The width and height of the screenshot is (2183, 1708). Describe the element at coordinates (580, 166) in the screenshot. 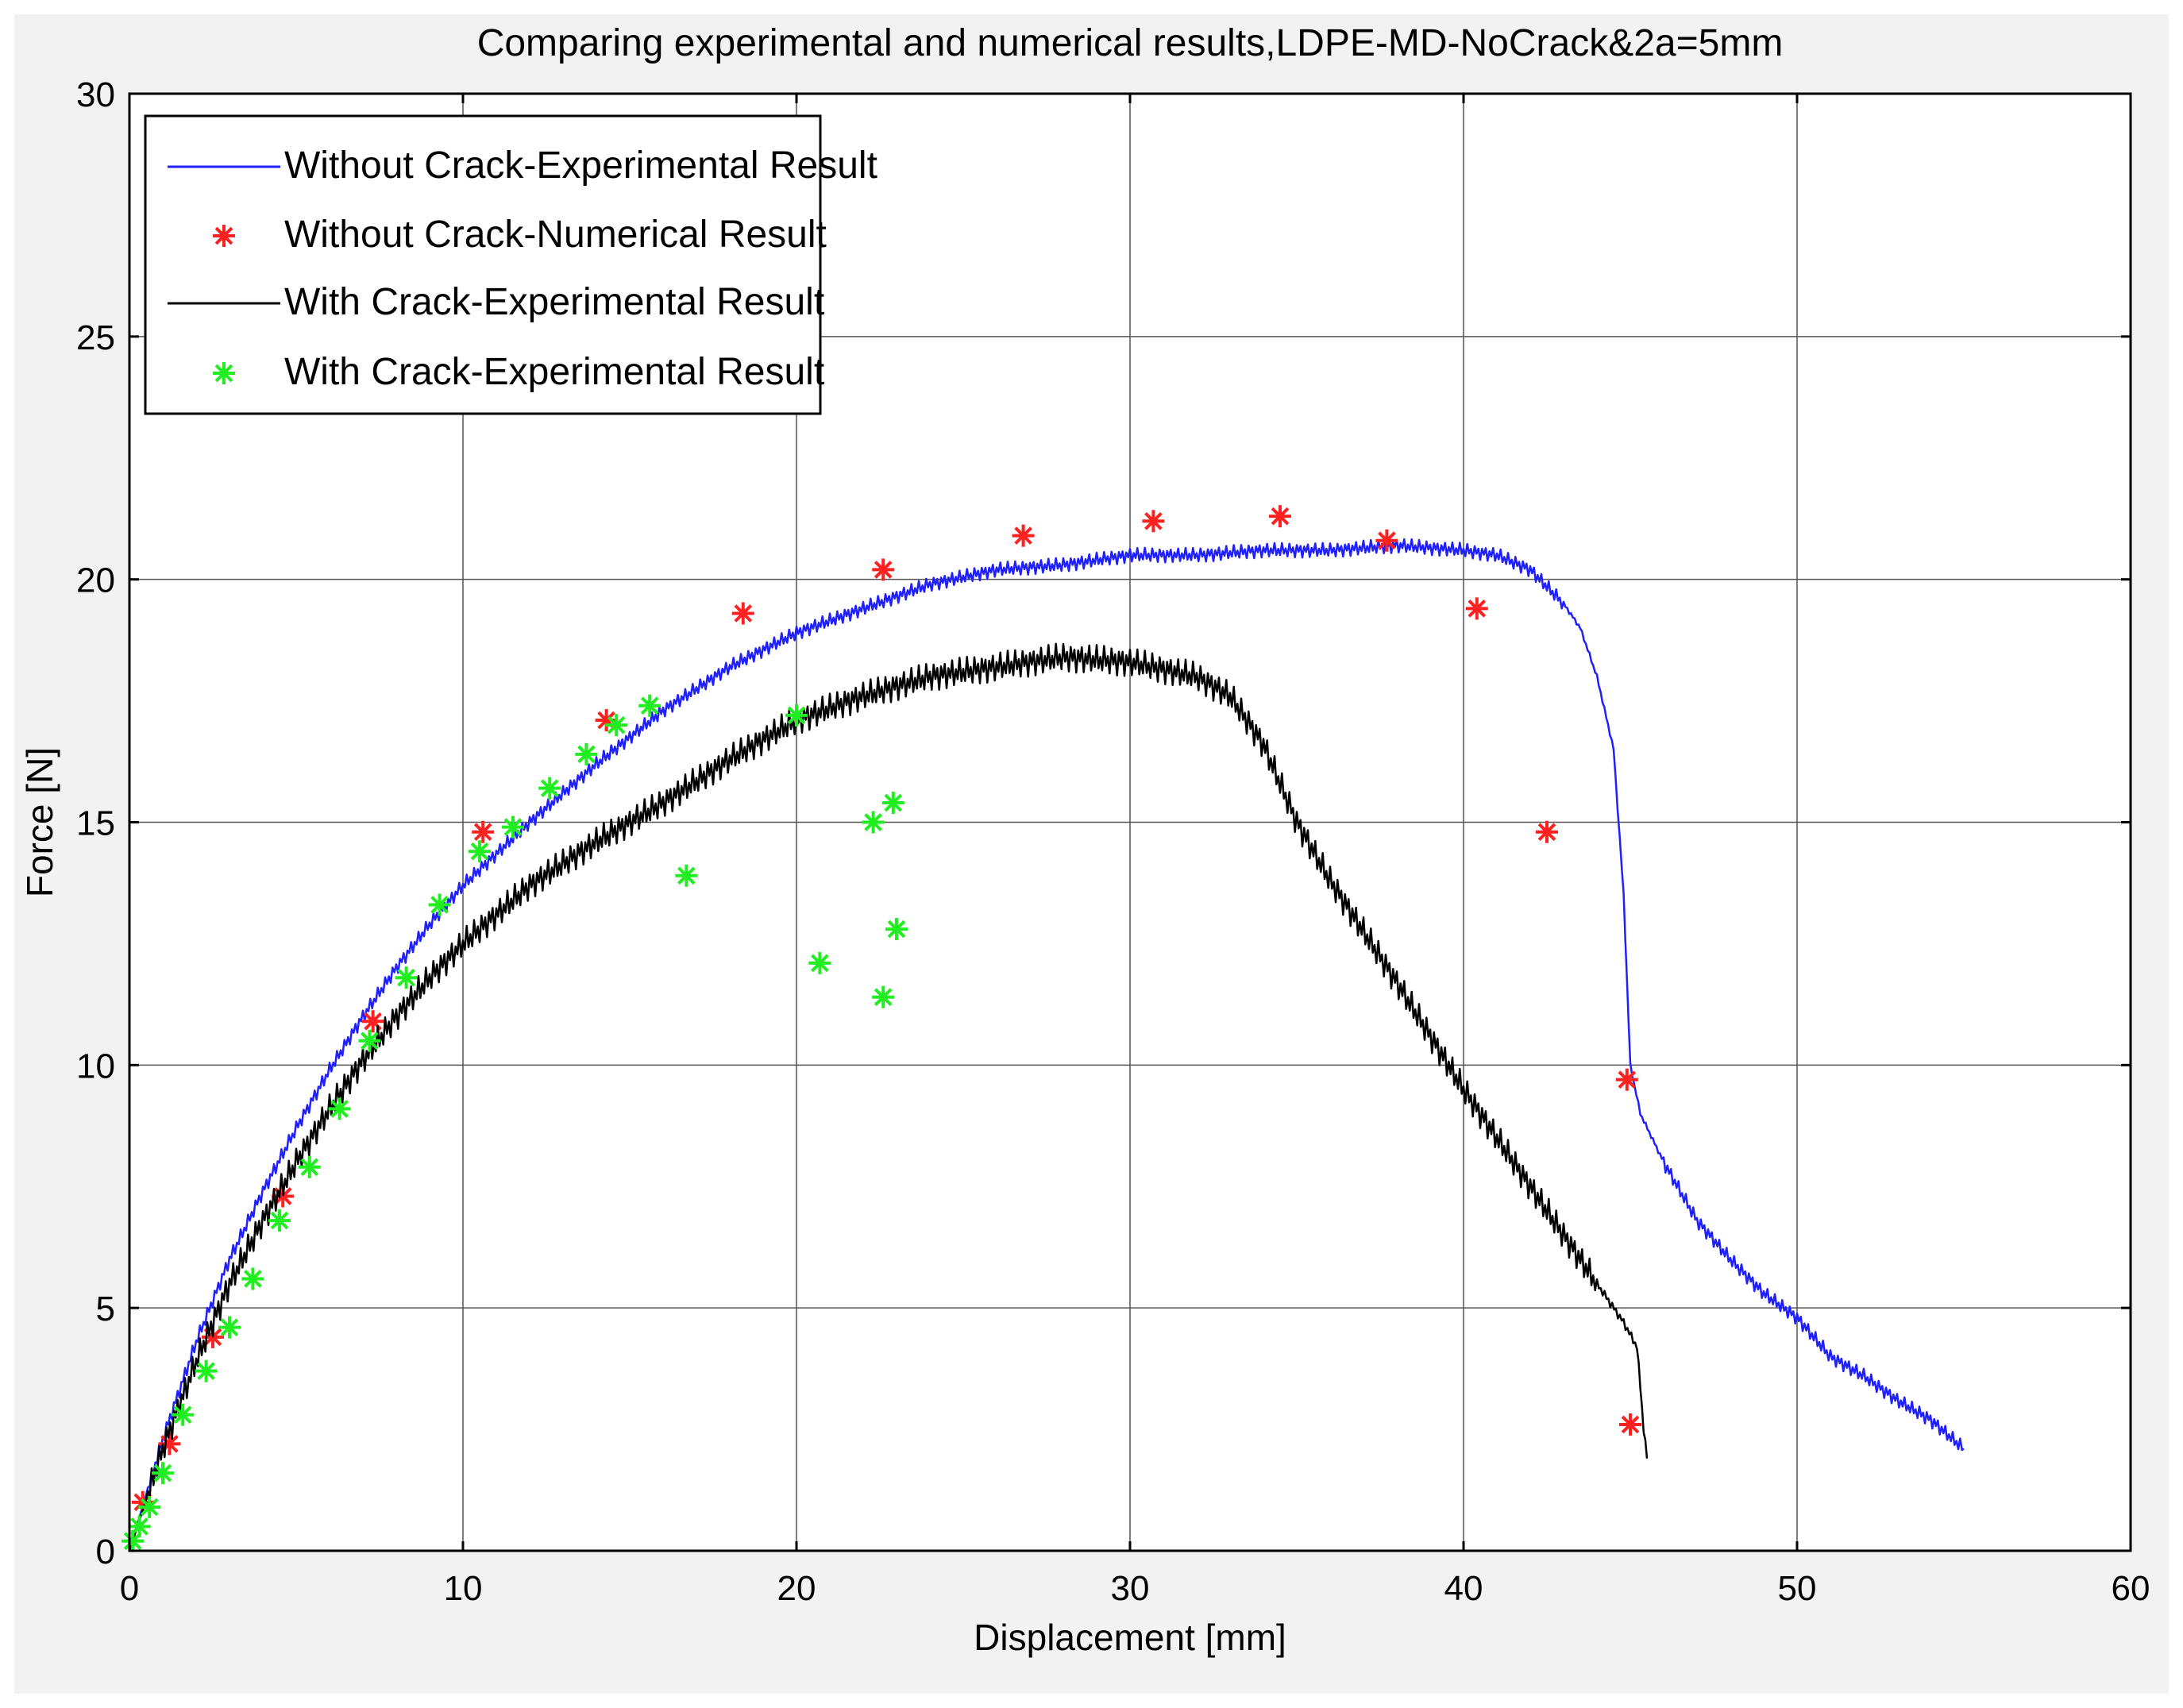

I see `legend-label-without-crack-experimental: Without Crack-Experimental Result` at that location.